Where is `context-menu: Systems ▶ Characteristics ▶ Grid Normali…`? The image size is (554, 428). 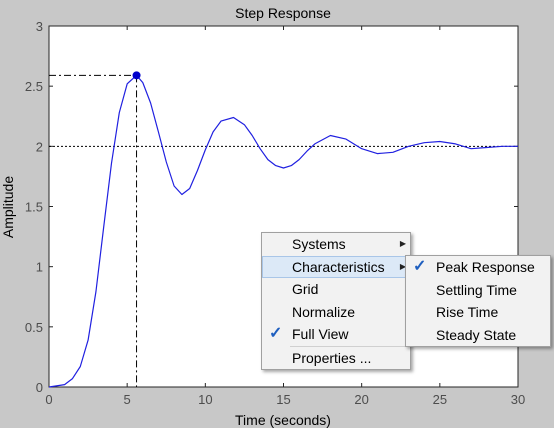 context-menu: Systems ▶ Characteristics ▶ Grid Normali… is located at coordinates (336, 301).